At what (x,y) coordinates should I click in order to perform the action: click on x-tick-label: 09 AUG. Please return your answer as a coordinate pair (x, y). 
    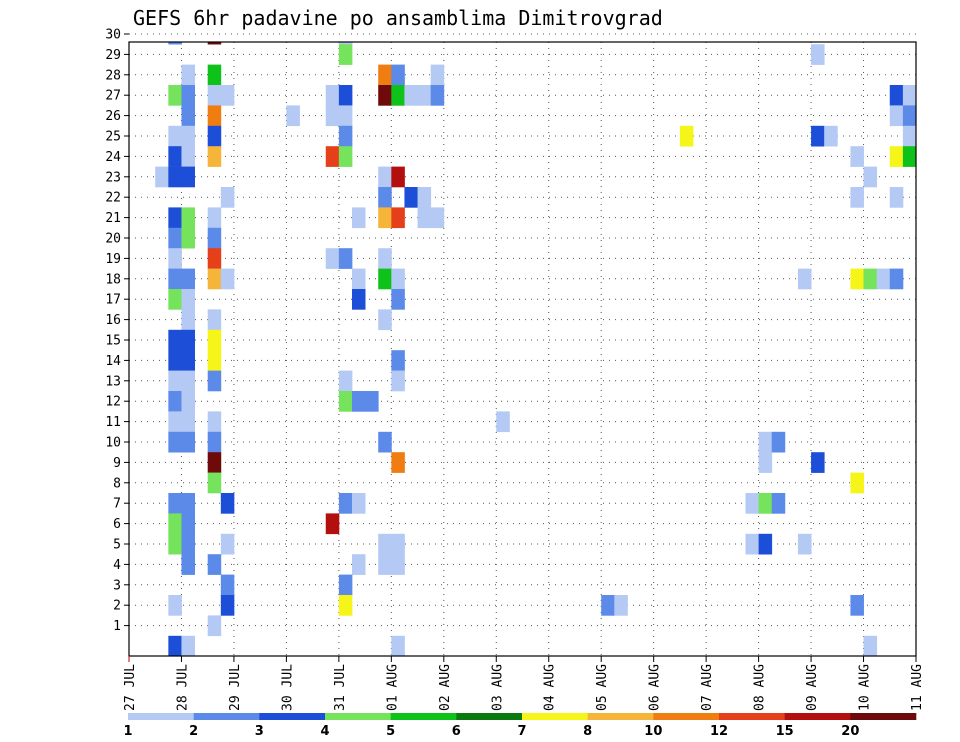
    Looking at the image, I should click on (812, 687).